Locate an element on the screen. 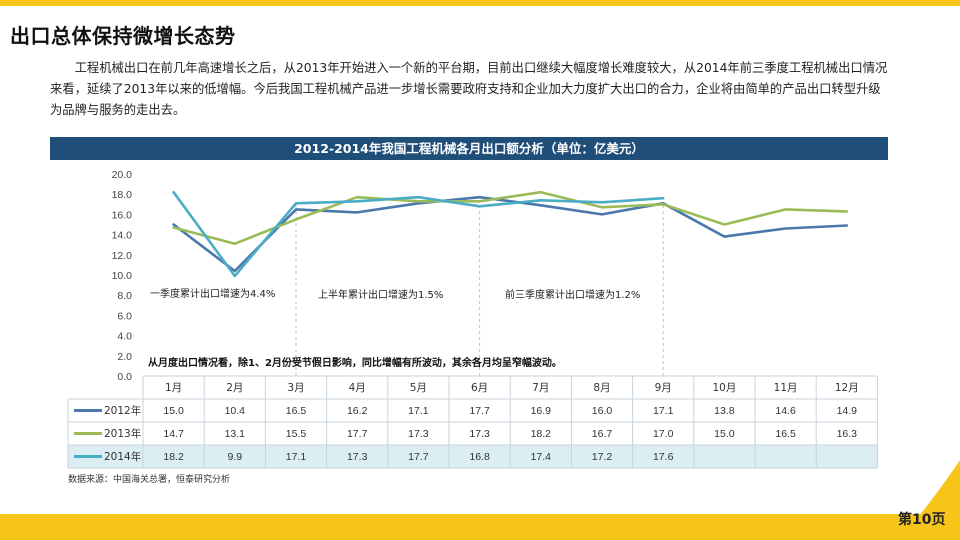 The height and width of the screenshot is (540, 960). series-line-2012年 is located at coordinates (510, 234).